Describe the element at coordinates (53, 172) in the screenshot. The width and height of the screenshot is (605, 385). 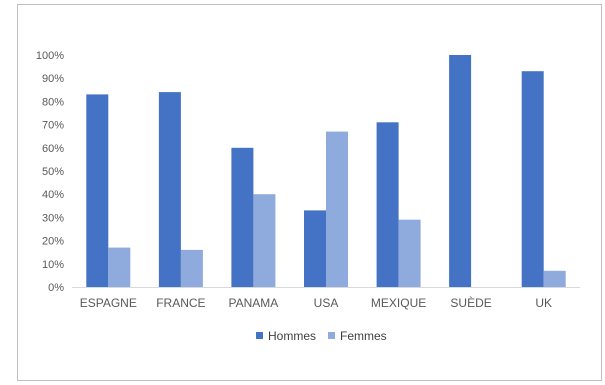
I see `y-tick-label: 50%` at that location.